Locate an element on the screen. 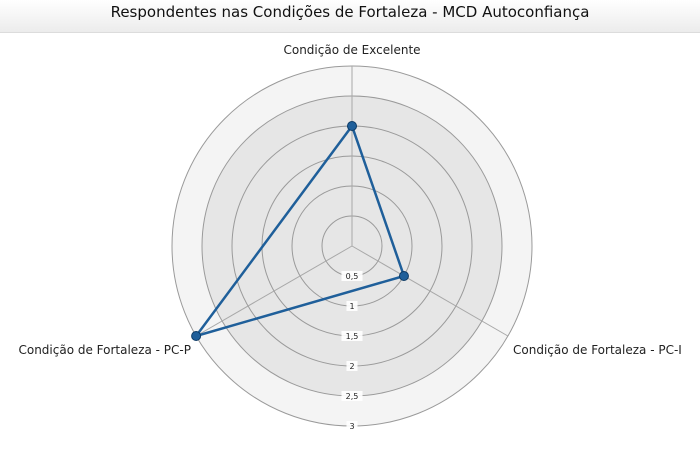 The height and width of the screenshot is (460, 700). tick-label: 1,5 is located at coordinates (352, 336).